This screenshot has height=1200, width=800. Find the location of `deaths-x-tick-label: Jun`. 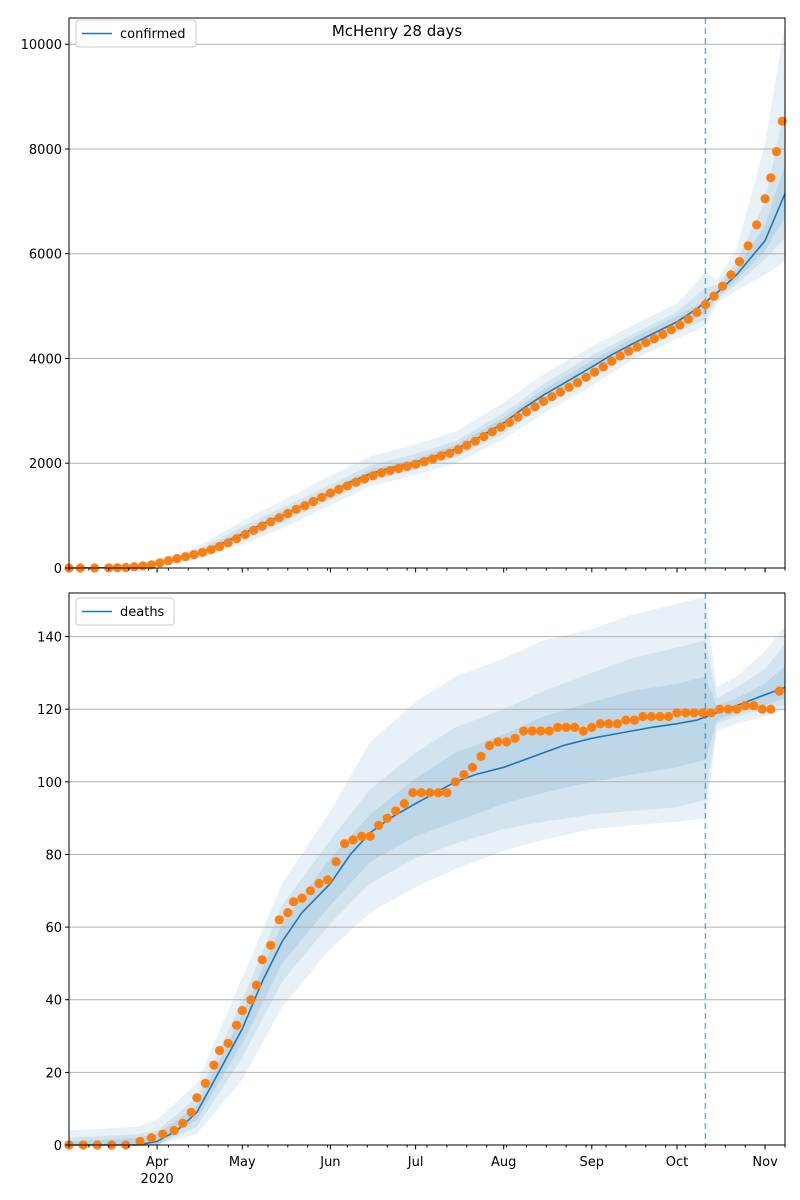

deaths-x-tick-label: Jun is located at coordinates (329, 1162).